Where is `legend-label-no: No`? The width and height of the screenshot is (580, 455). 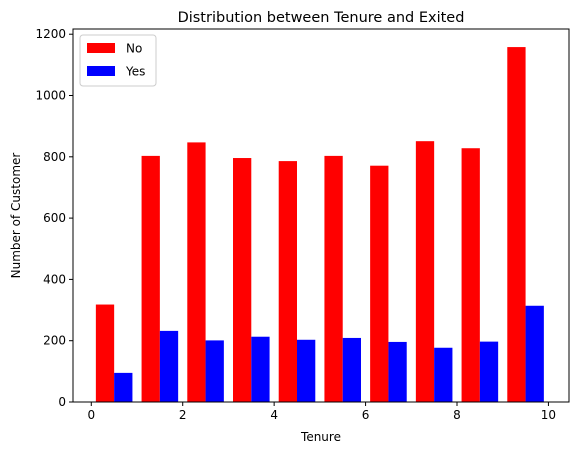 legend-label-no: No is located at coordinates (134, 49).